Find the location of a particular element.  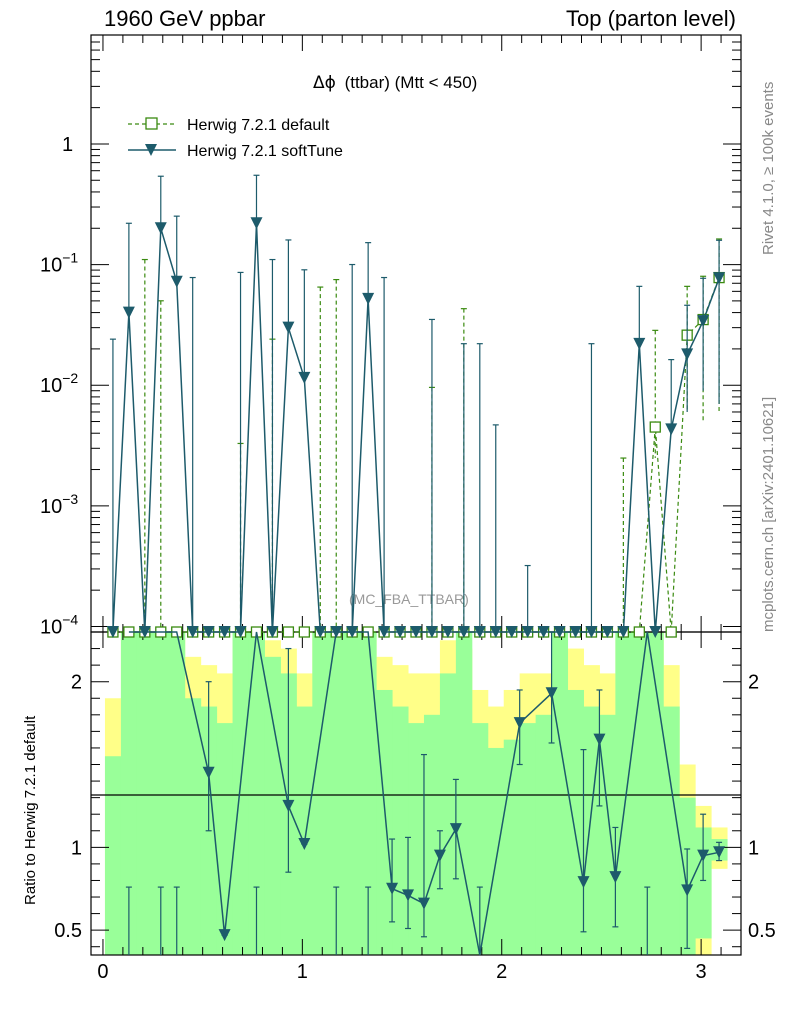

main-y-tick-label: 10⁻³ is located at coordinates (59, 504).